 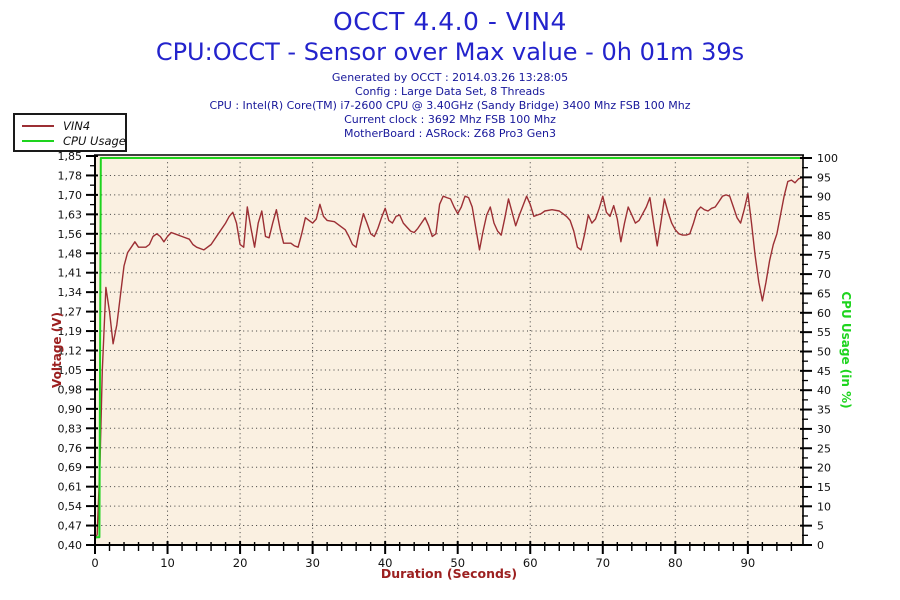 What do you see at coordinates (824, 468) in the screenshot?
I see `right-axis-tick-label: 20` at bounding box center [824, 468].